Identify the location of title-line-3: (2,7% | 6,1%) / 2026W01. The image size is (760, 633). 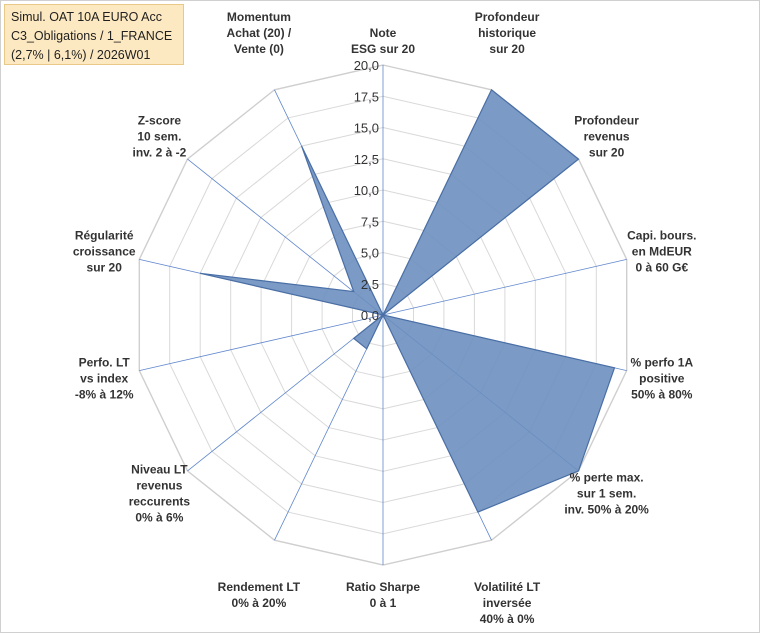
(81, 55).